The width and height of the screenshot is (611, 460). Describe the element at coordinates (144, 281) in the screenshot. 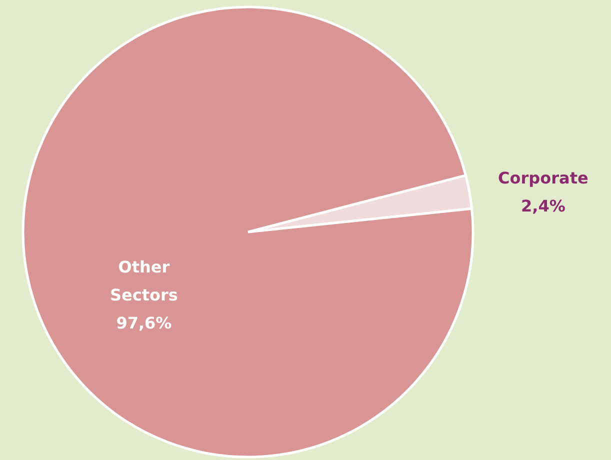

I see `slice-label: Other Sectors` at that location.